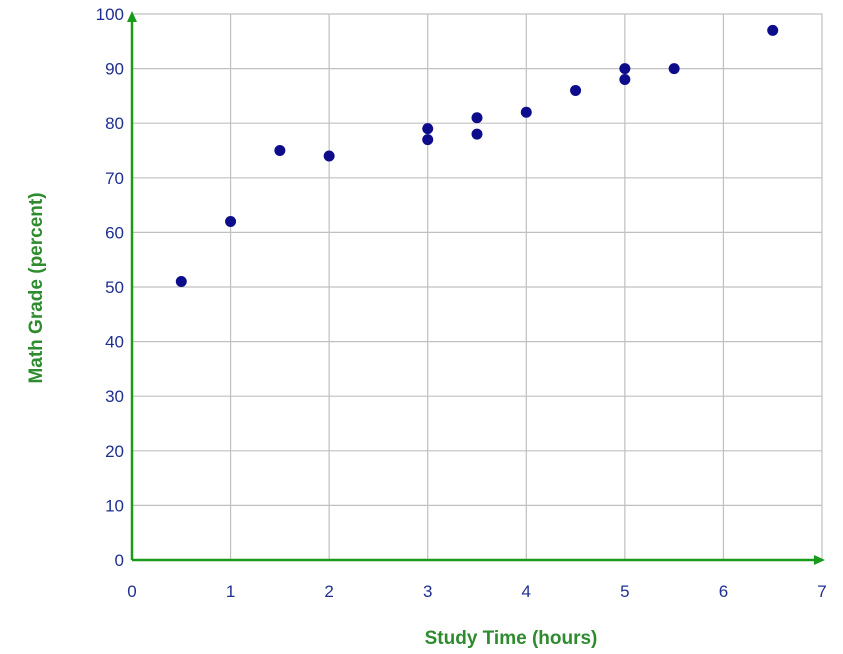 Image resolution: width=843 pixels, height=654 pixels. I want to click on x-axis-arrow, so click(819, 560).